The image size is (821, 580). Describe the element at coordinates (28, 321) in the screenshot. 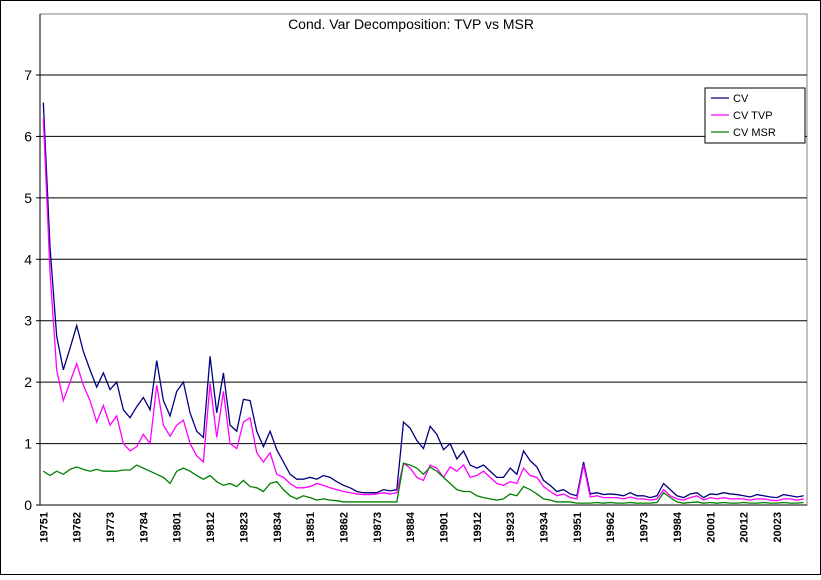

I see `y-tick-label: 3` at that location.